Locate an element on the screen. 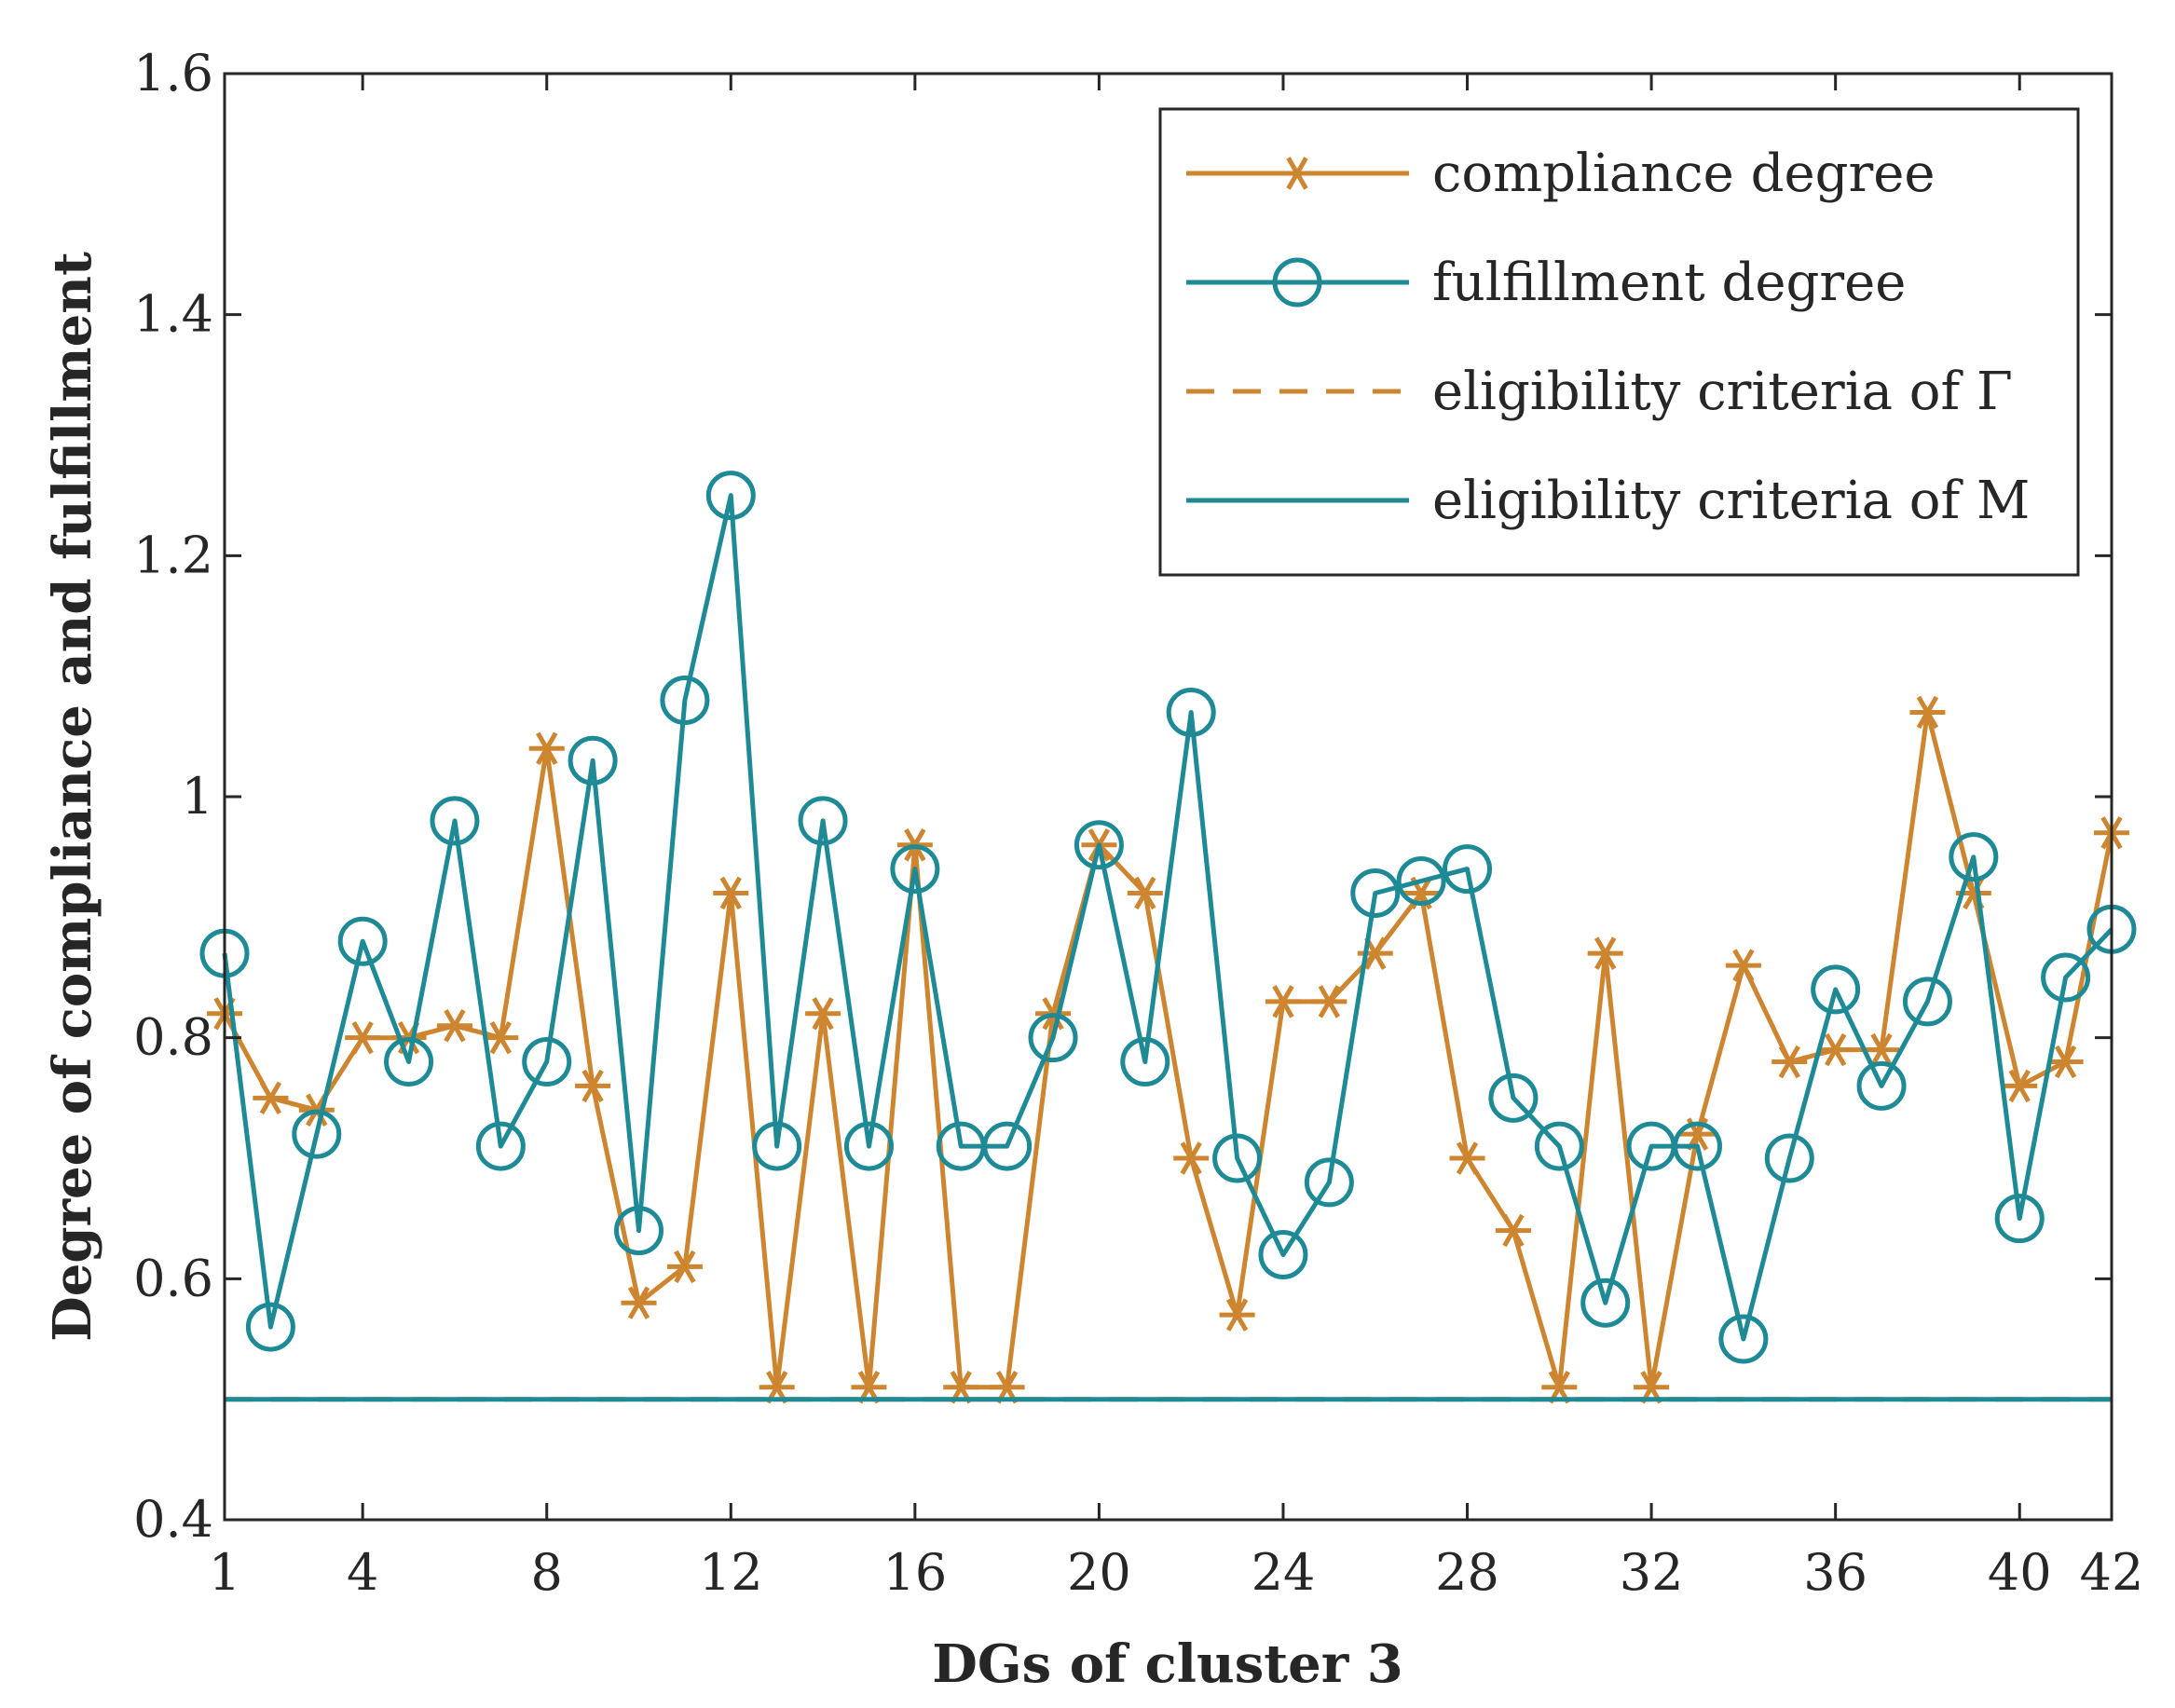  y-tick-label-4: 1.2 is located at coordinates (173, 555).